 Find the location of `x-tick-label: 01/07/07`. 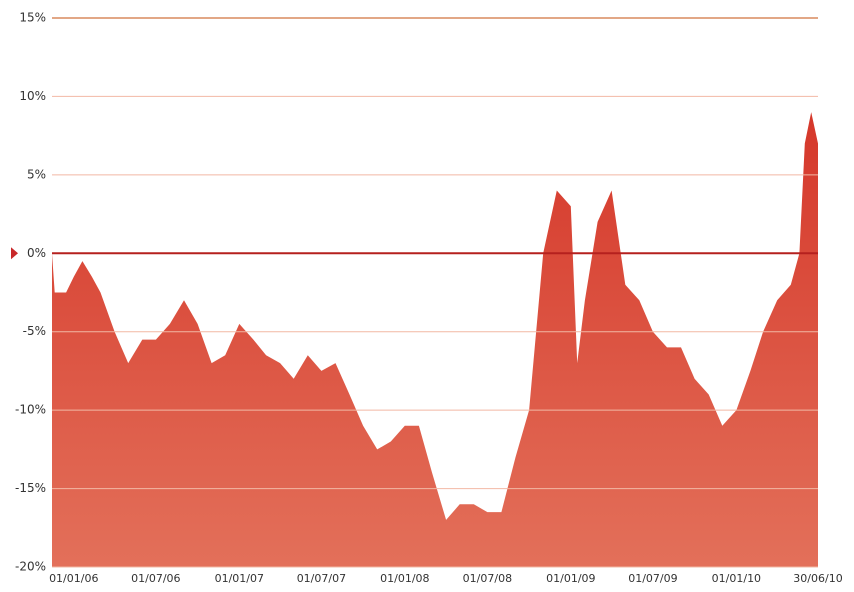

x-tick-label: 01/07/07 is located at coordinates (321, 578).